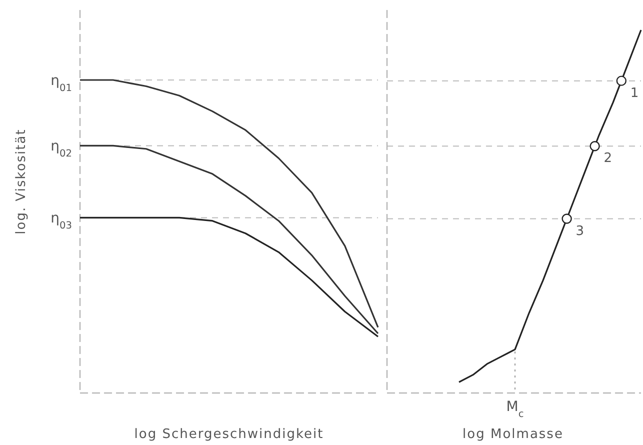 The height and width of the screenshot is (445, 643). I want to click on annotation: 3, so click(580, 231).